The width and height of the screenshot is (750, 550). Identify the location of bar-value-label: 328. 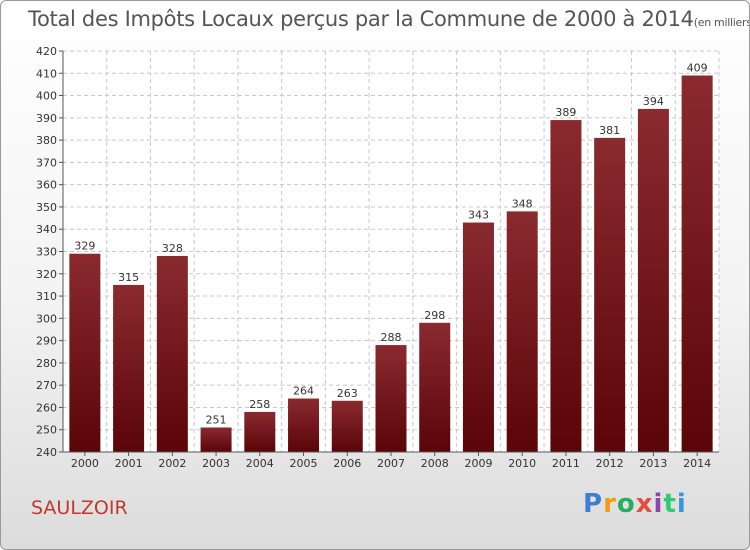
(172, 248).